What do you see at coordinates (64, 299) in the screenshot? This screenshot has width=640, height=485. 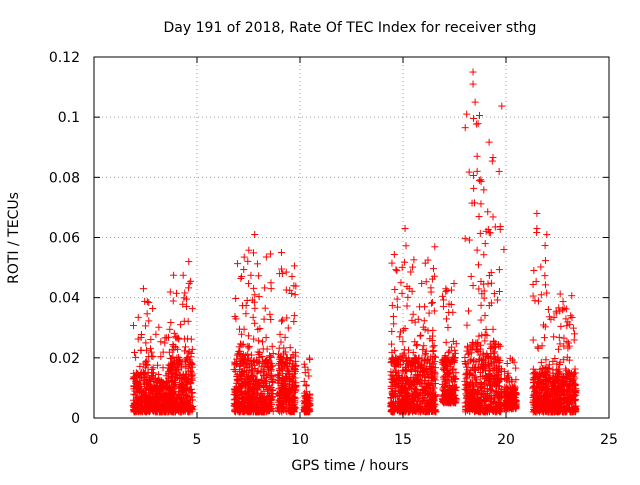 I see `y-tick-label: 0.04` at bounding box center [64, 299].